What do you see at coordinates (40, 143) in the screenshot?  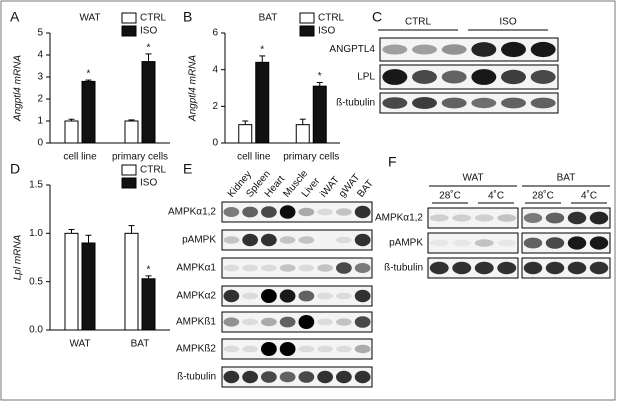 I see `y-tick-label: 0` at bounding box center [40, 143].